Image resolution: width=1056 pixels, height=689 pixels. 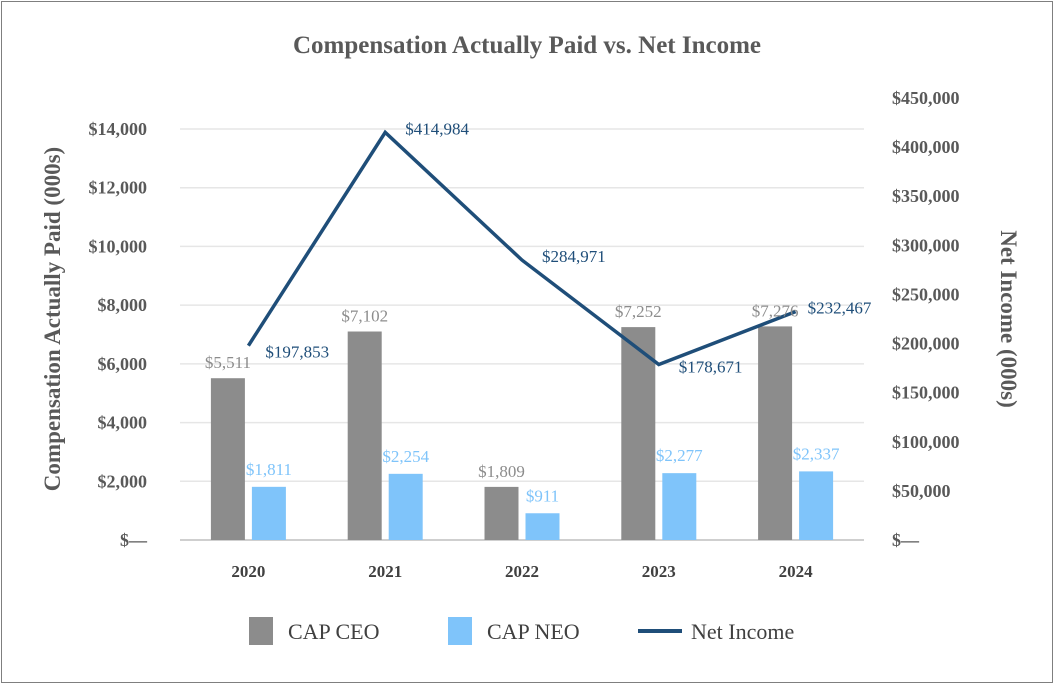 What do you see at coordinates (926, 393) in the screenshot?
I see `y2-tick-label: $150,000` at bounding box center [926, 393].